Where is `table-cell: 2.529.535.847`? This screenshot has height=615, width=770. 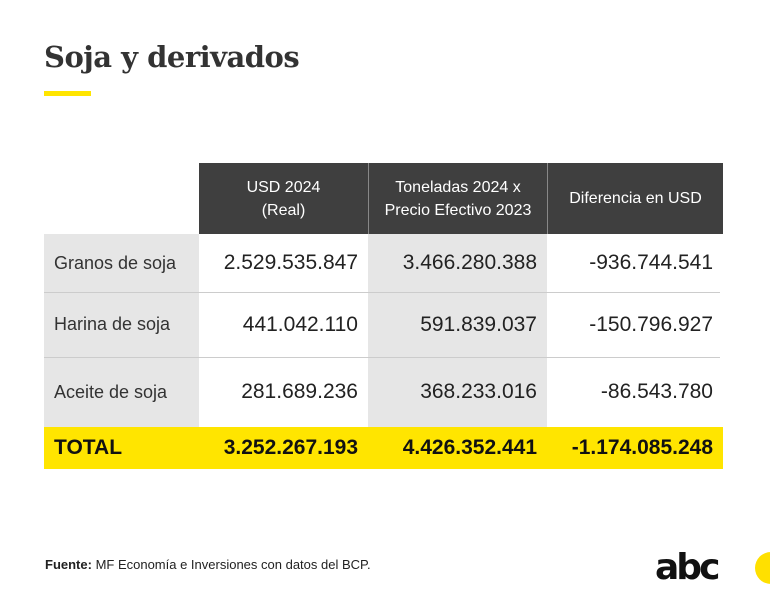
table-cell: 2.529.535.847 is located at coordinates (283, 263).